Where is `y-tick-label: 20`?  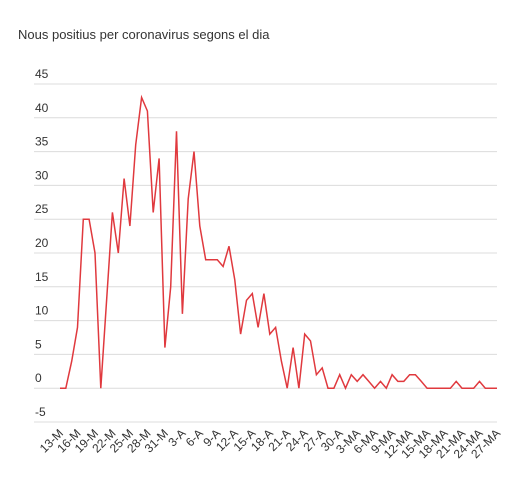 y-tick-label: 20 is located at coordinates (42, 243).